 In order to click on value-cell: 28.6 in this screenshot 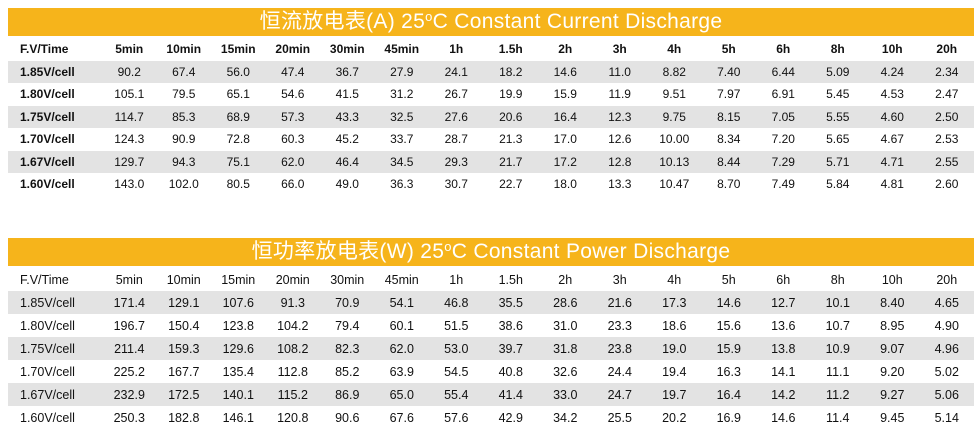, I will do `click(565, 302)`.